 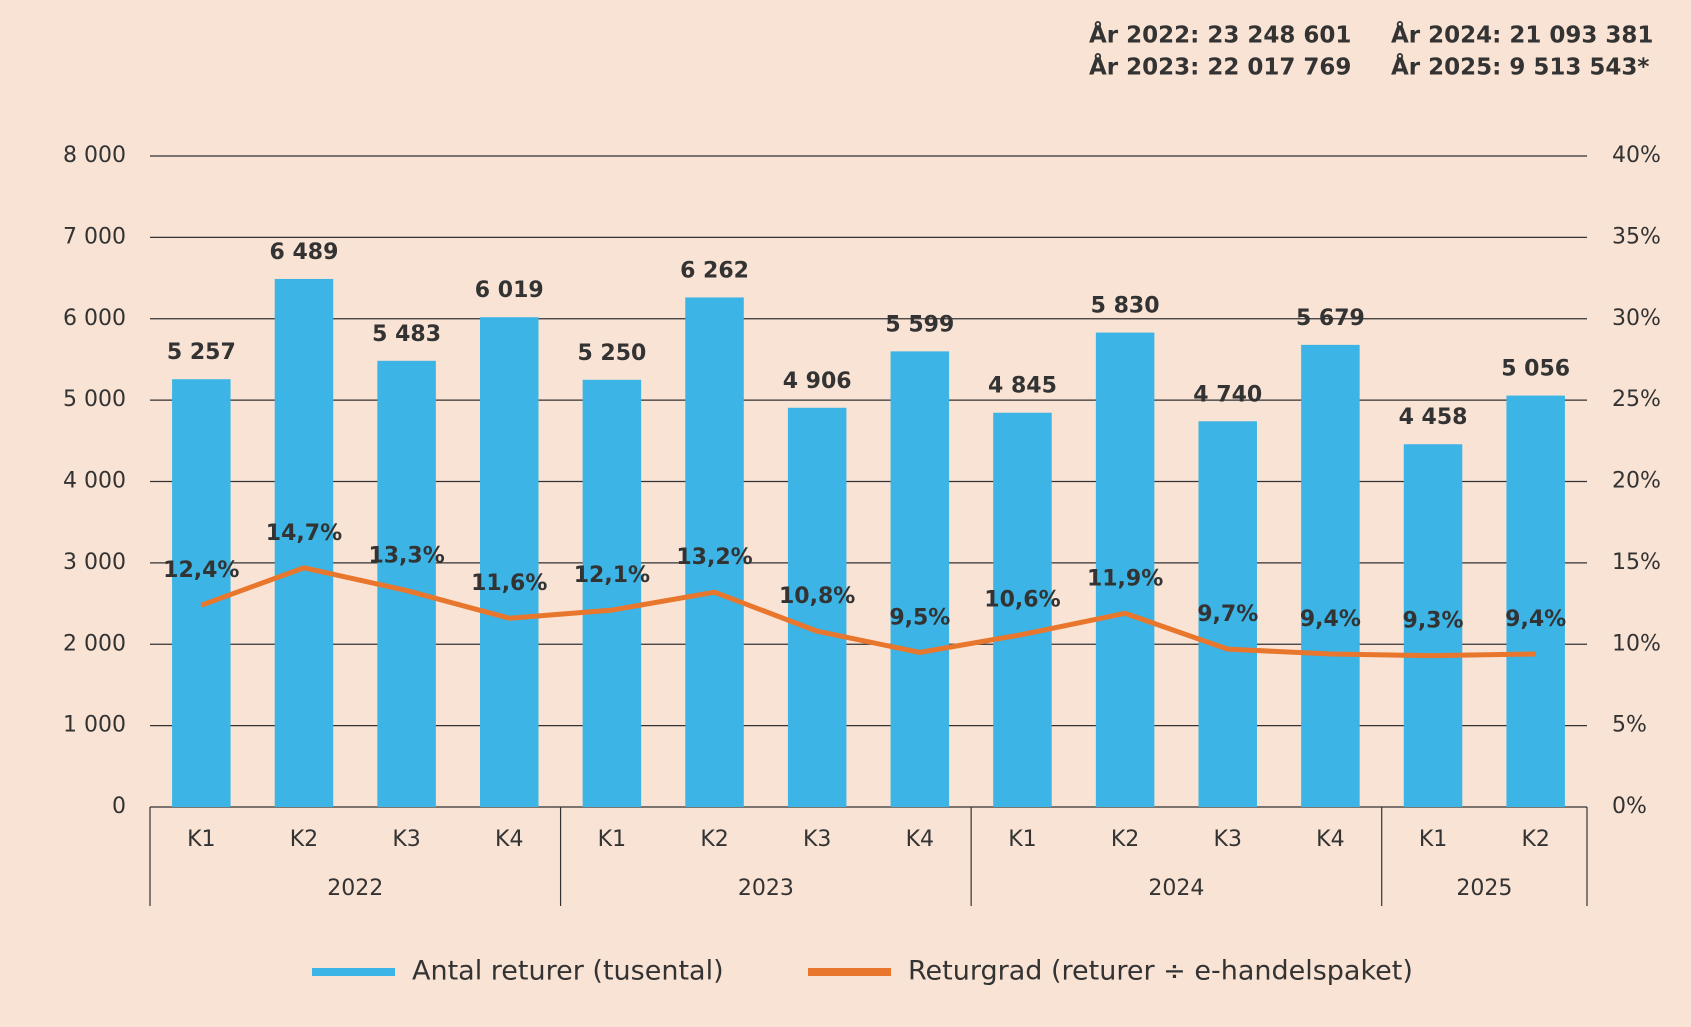 I want to click on bar-value-label: 6 262, so click(x=714, y=270).